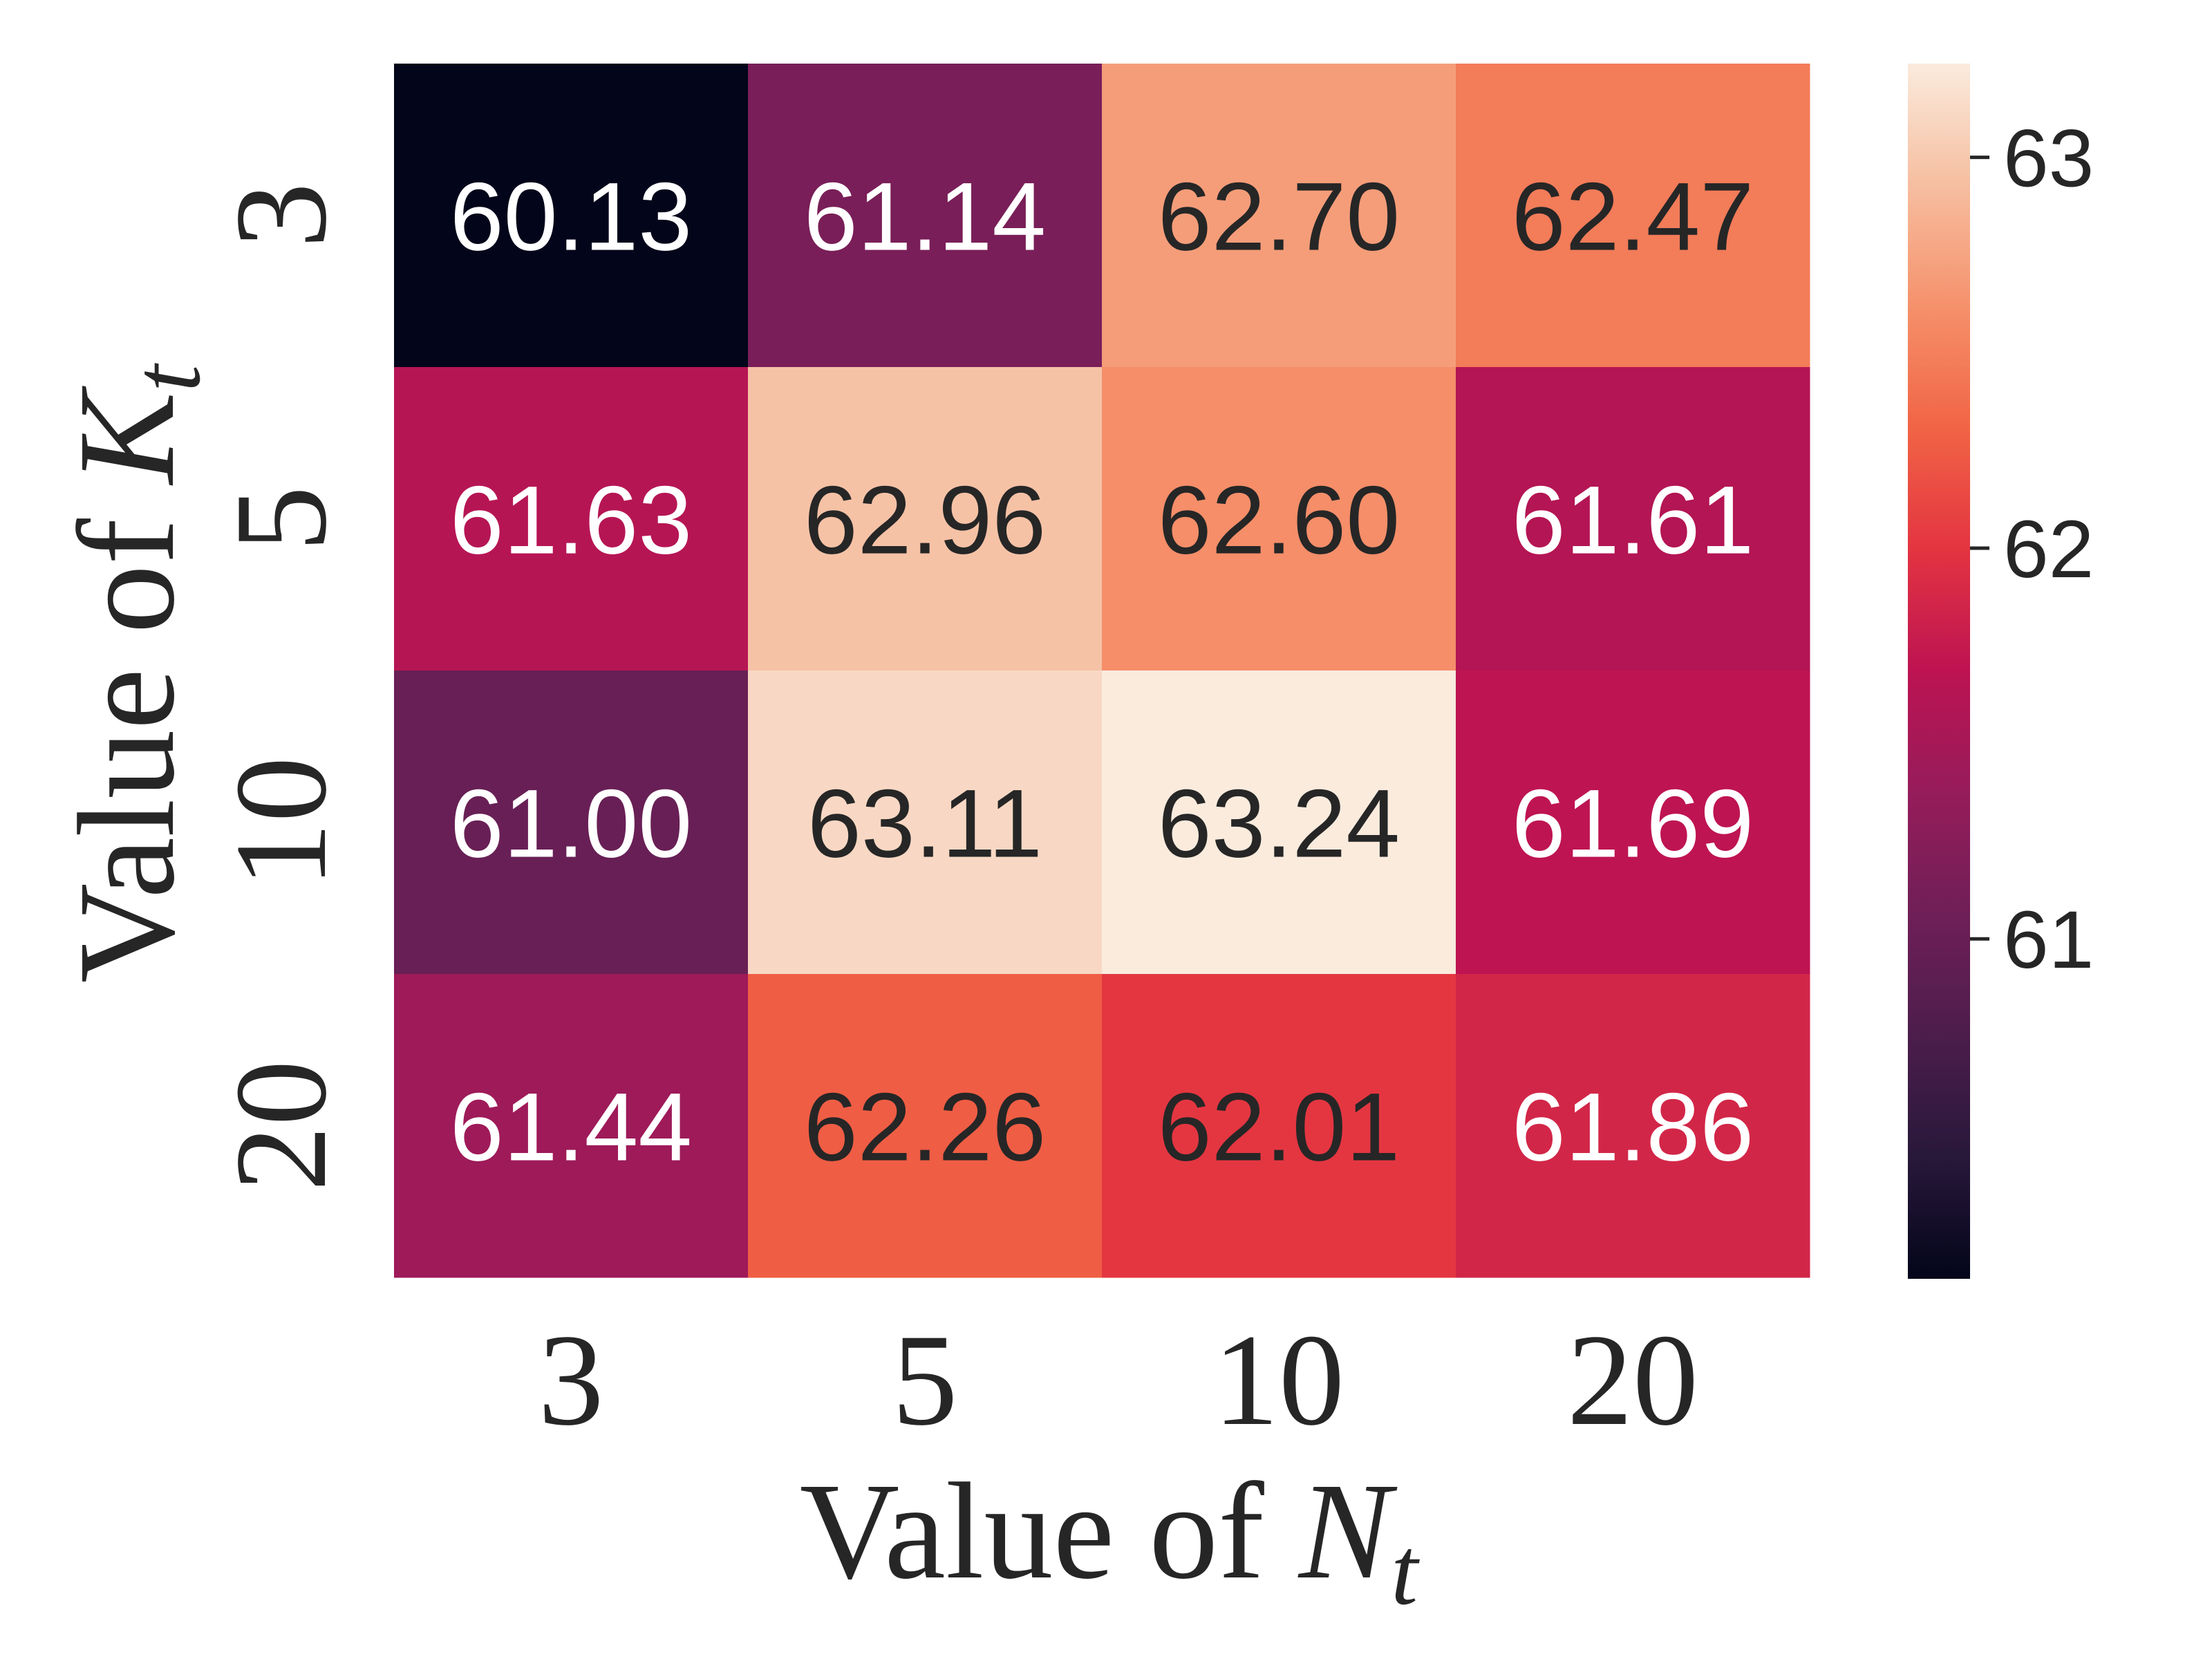 The image size is (2212, 1659). What do you see at coordinates (281, 687) in the screenshot?
I see `y-tick-labels: 3 5 10 20` at bounding box center [281, 687].